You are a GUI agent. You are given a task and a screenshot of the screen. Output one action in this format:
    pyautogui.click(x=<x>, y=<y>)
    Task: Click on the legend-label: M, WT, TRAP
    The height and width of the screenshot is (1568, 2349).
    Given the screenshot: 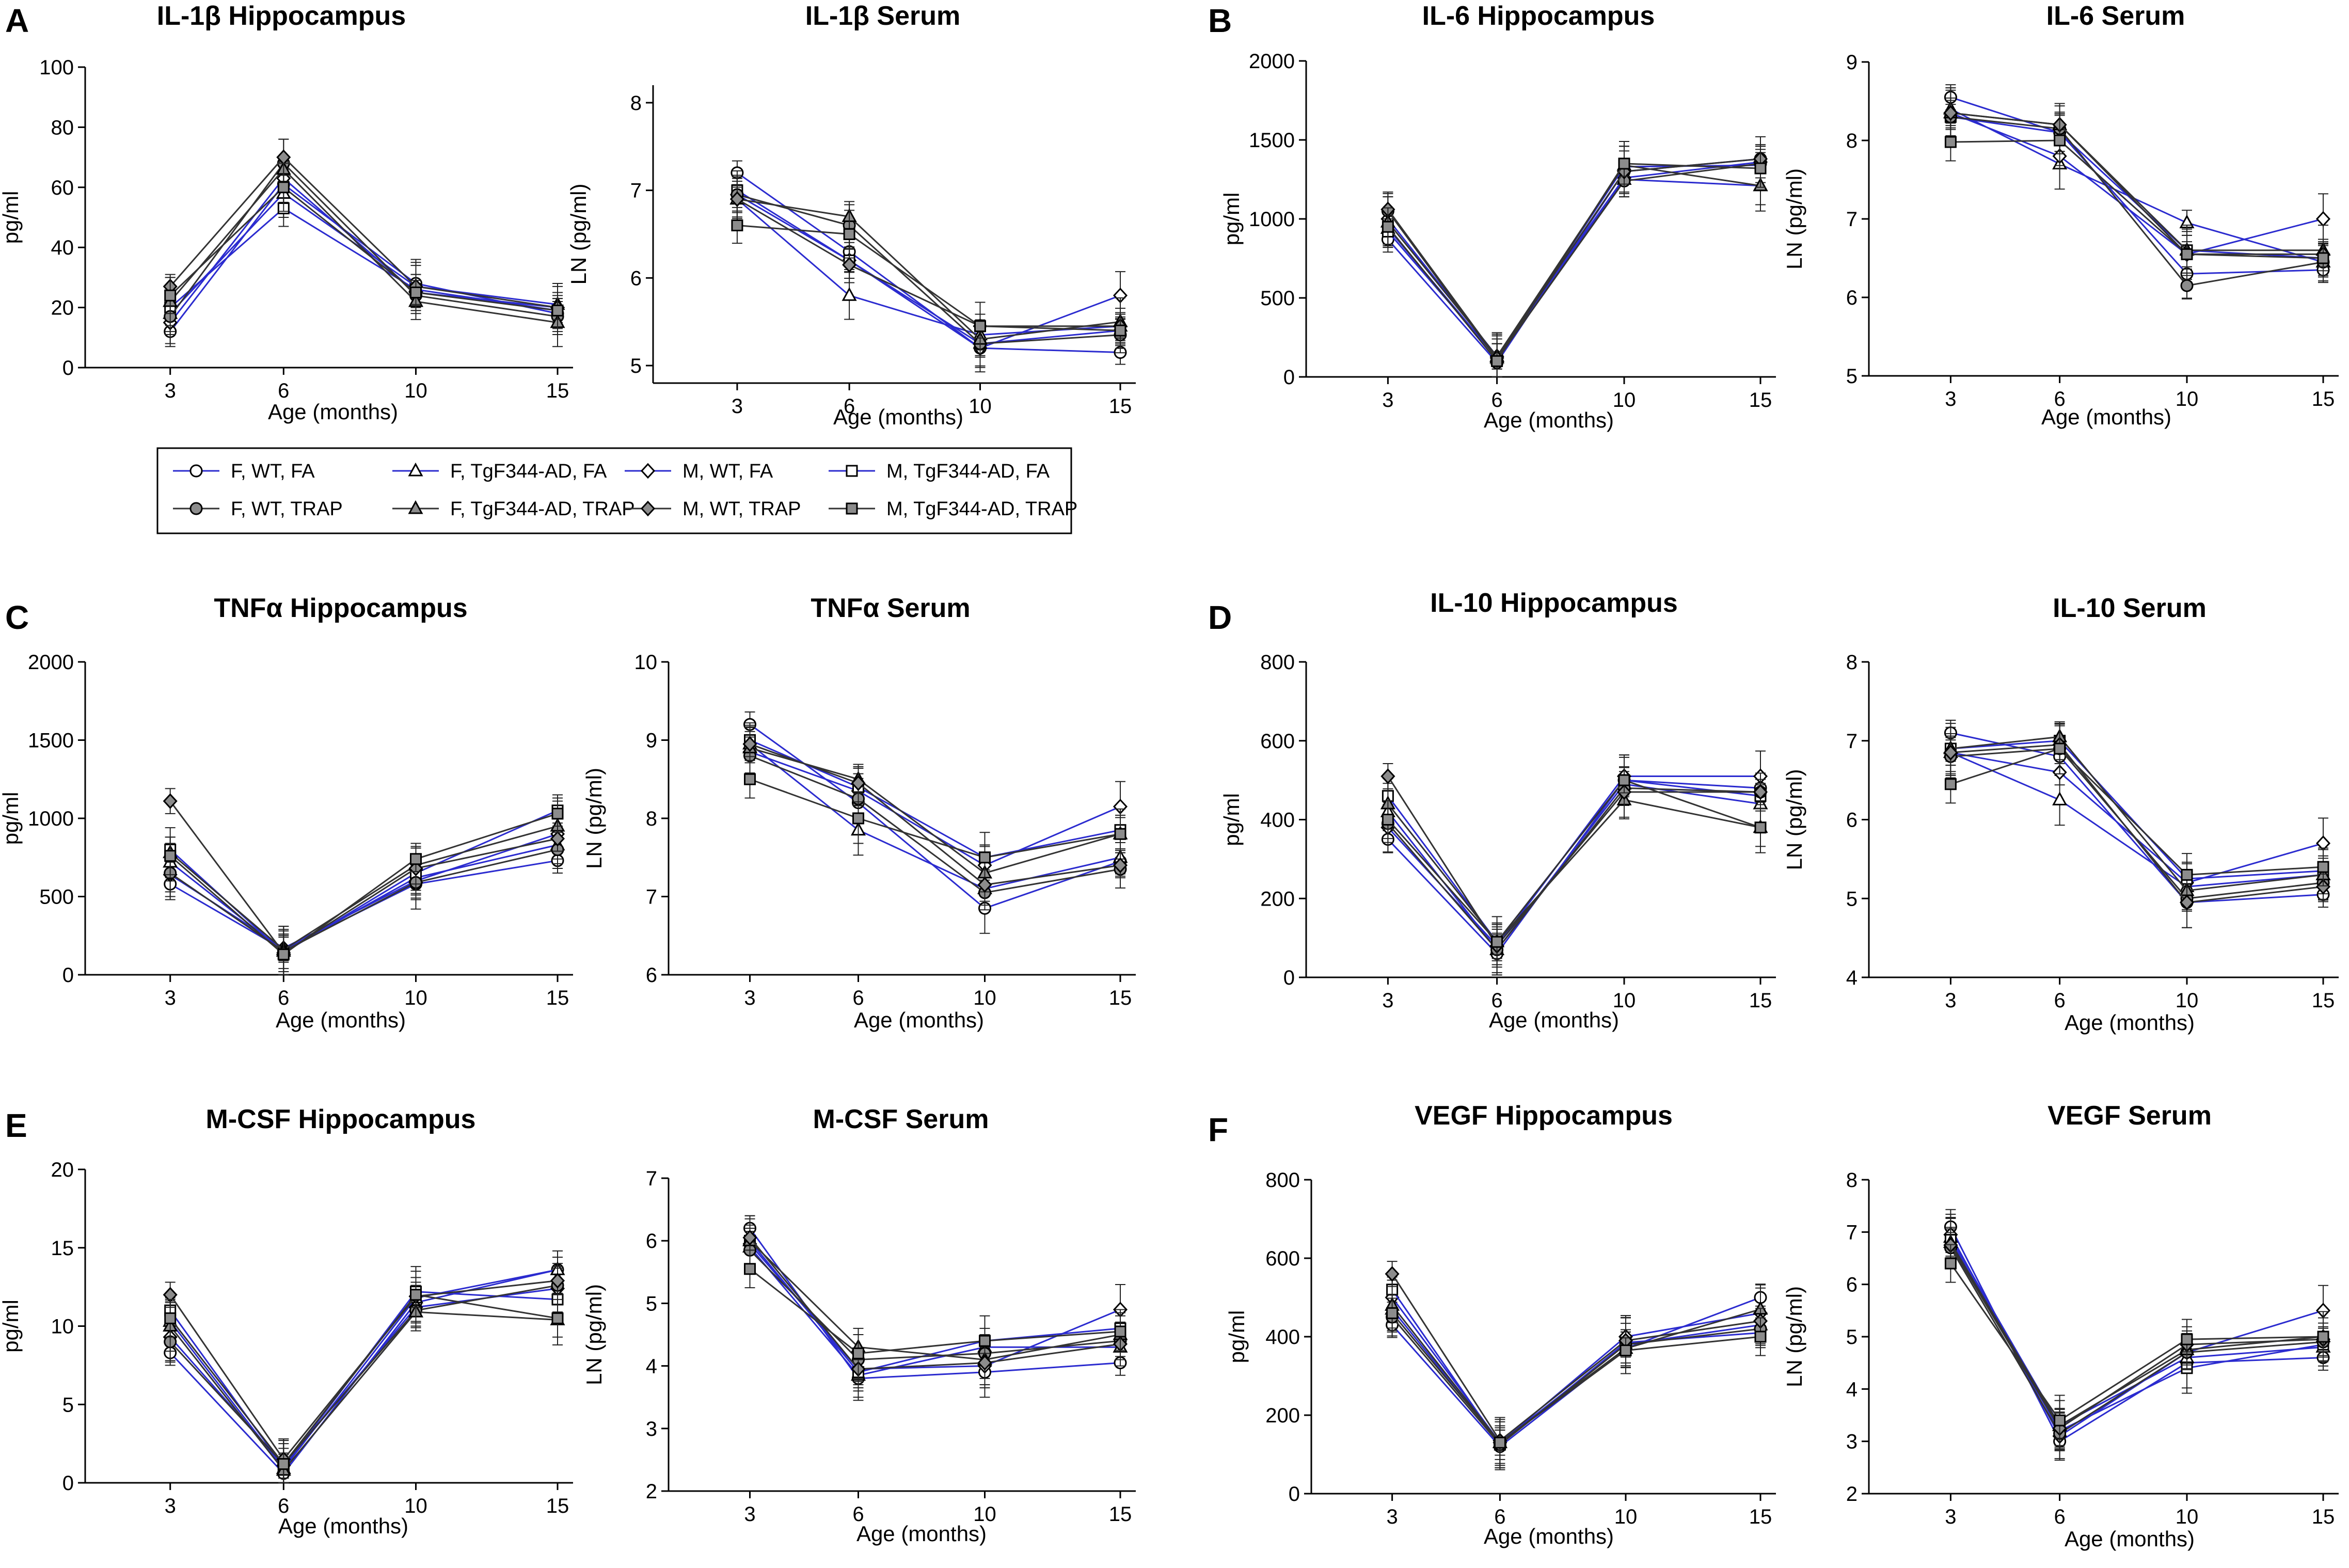 What is the action you would take?
    pyautogui.click(x=742, y=509)
    